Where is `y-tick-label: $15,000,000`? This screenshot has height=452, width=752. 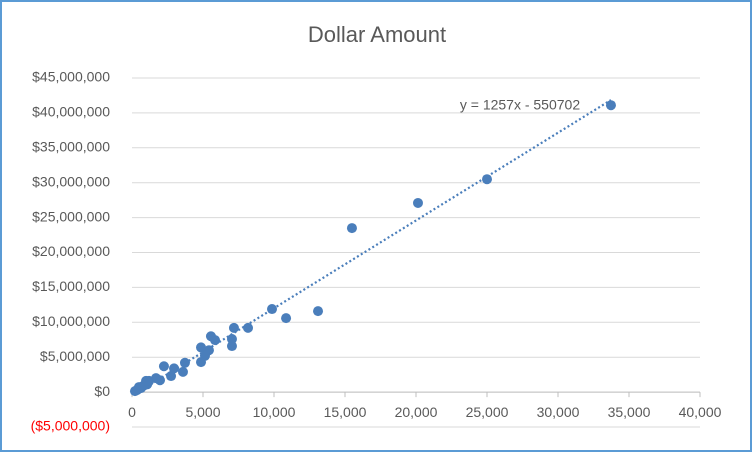
y-tick-label: $15,000,000 is located at coordinates (71, 286).